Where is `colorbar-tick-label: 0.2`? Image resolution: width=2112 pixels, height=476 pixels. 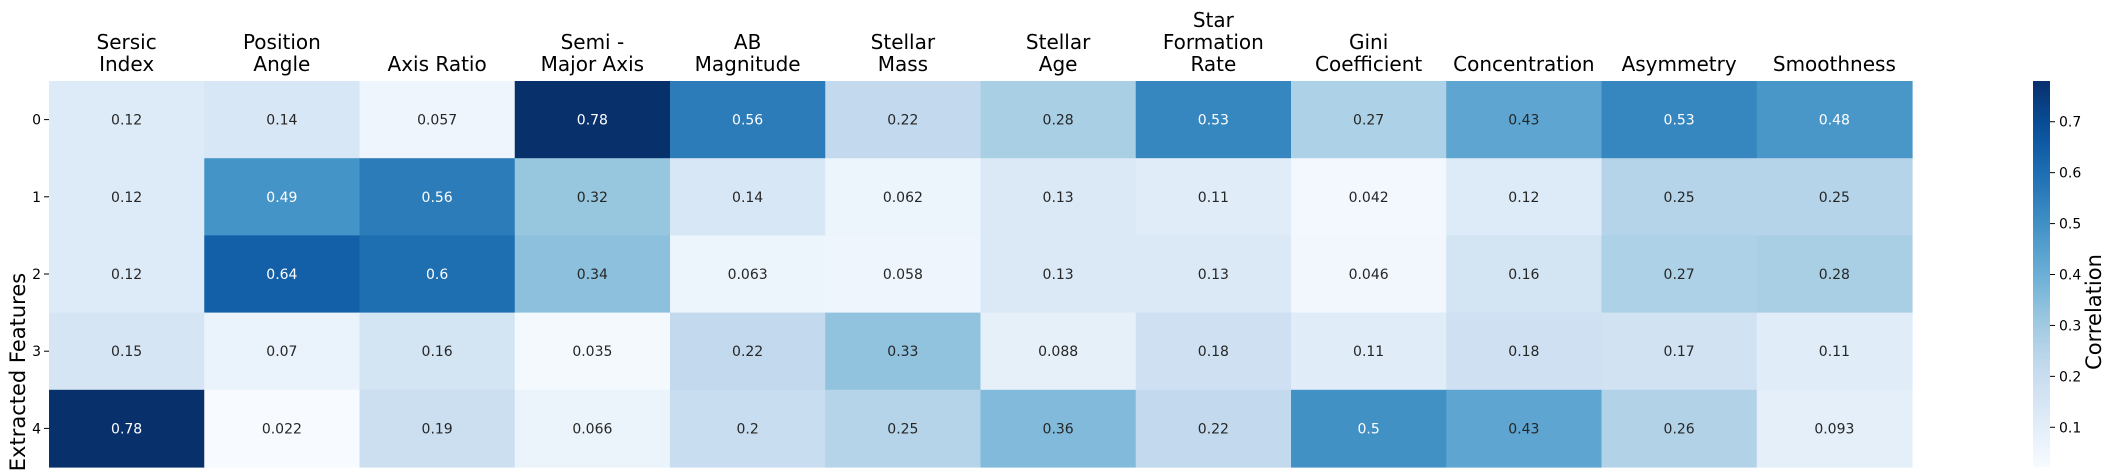 colorbar-tick-label: 0.2 is located at coordinates (2070, 377).